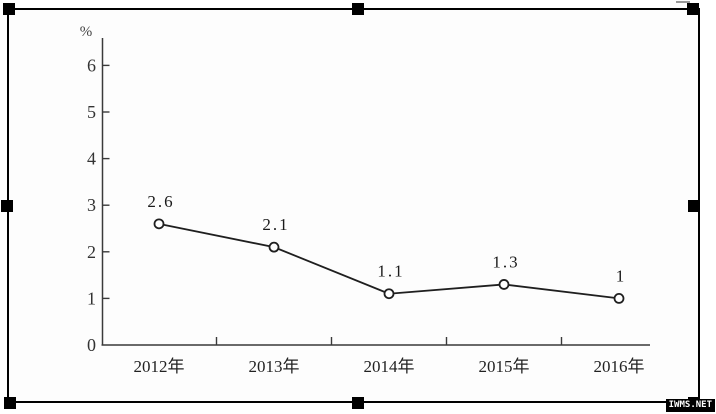 The width and height of the screenshot is (716, 414). Describe the element at coordinates (504, 366) in the screenshot. I see `x-tick-label: 2015年` at that location.